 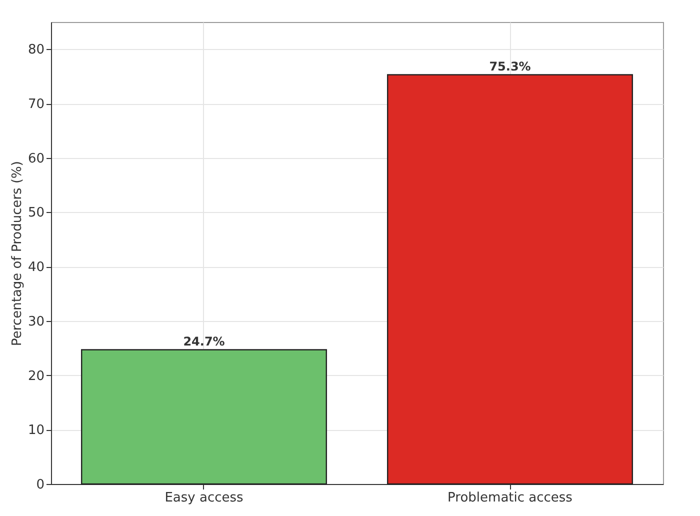 I want to click on x-tick-label: Easy access, so click(x=204, y=498).